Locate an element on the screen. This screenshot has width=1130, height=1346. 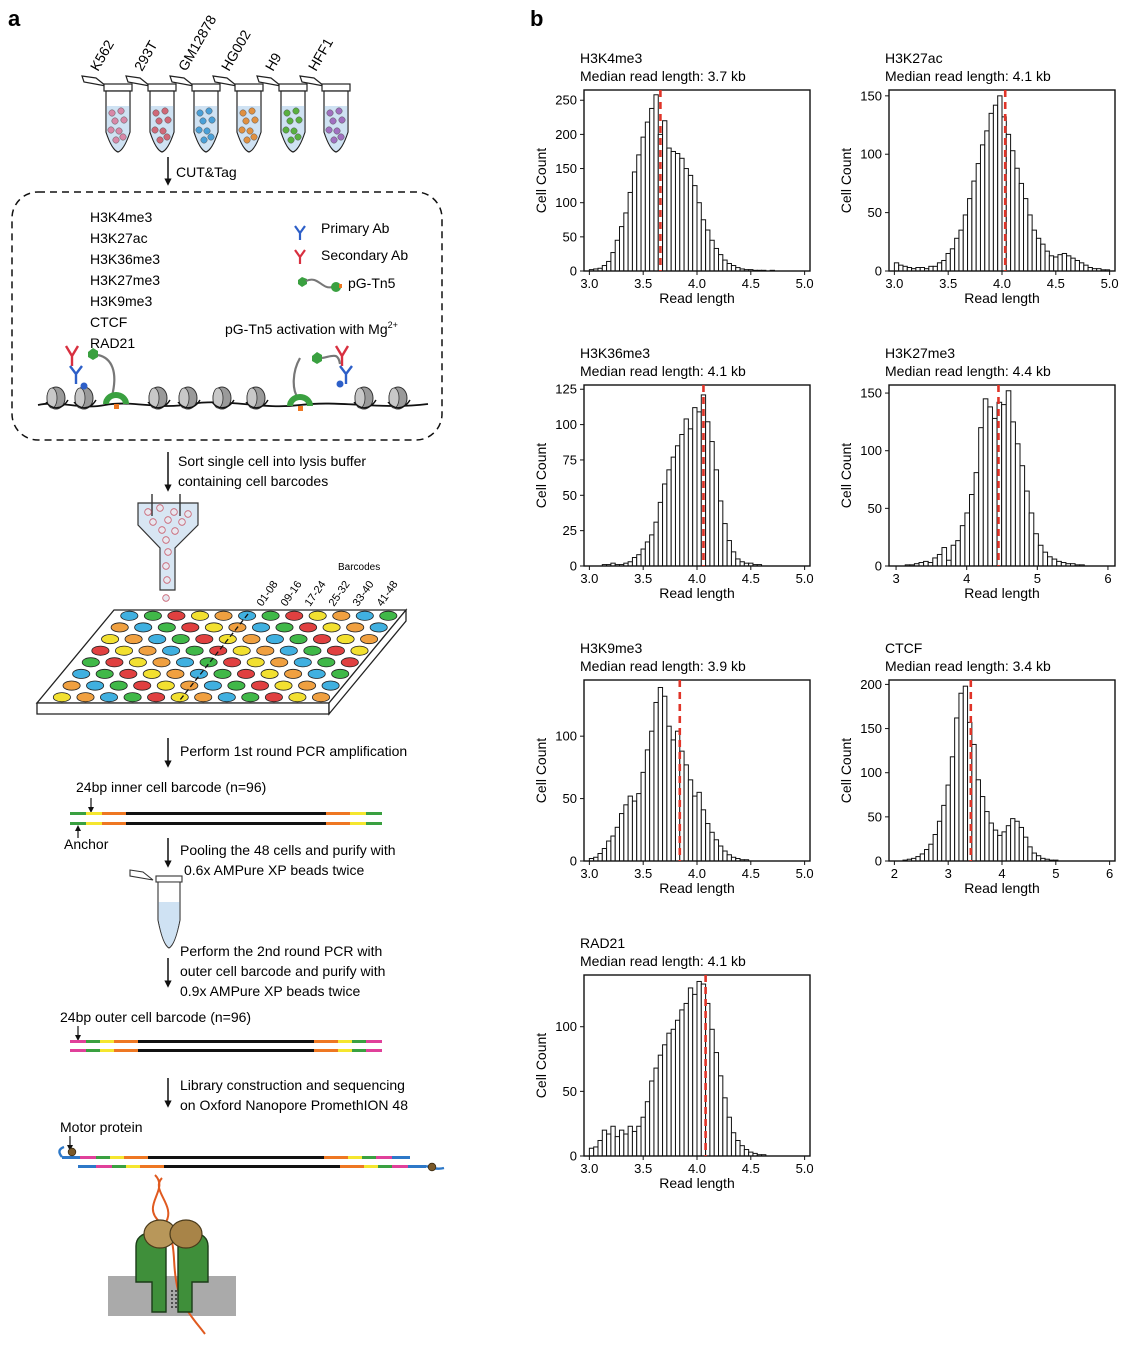
motor-protein-dot is located at coordinates (72, 1152).